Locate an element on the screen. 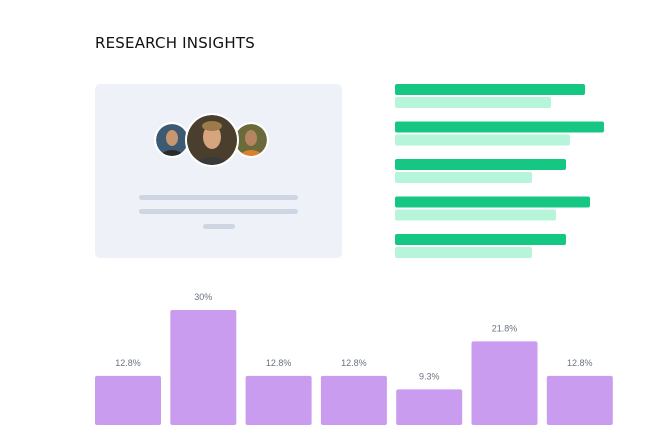 The height and width of the screenshot is (425, 662). value-label: 21.8% is located at coordinates (505, 328).